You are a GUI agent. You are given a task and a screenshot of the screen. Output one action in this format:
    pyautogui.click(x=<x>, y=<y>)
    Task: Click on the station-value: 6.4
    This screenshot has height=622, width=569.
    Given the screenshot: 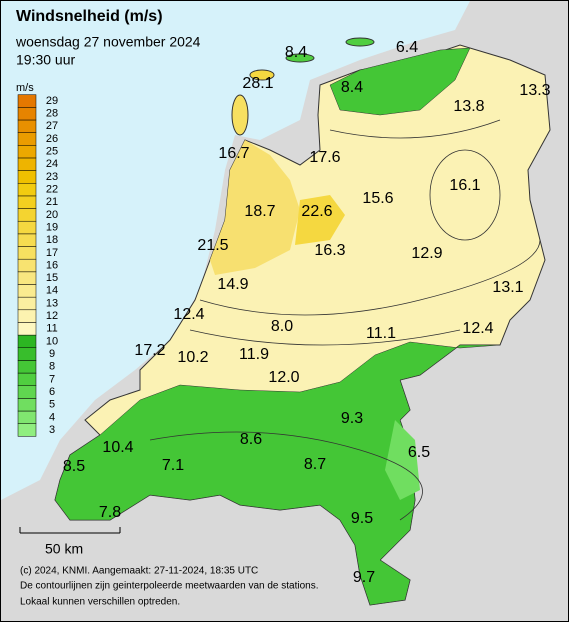 What is the action you would take?
    pyautogui.click(x=407, y=47)
    